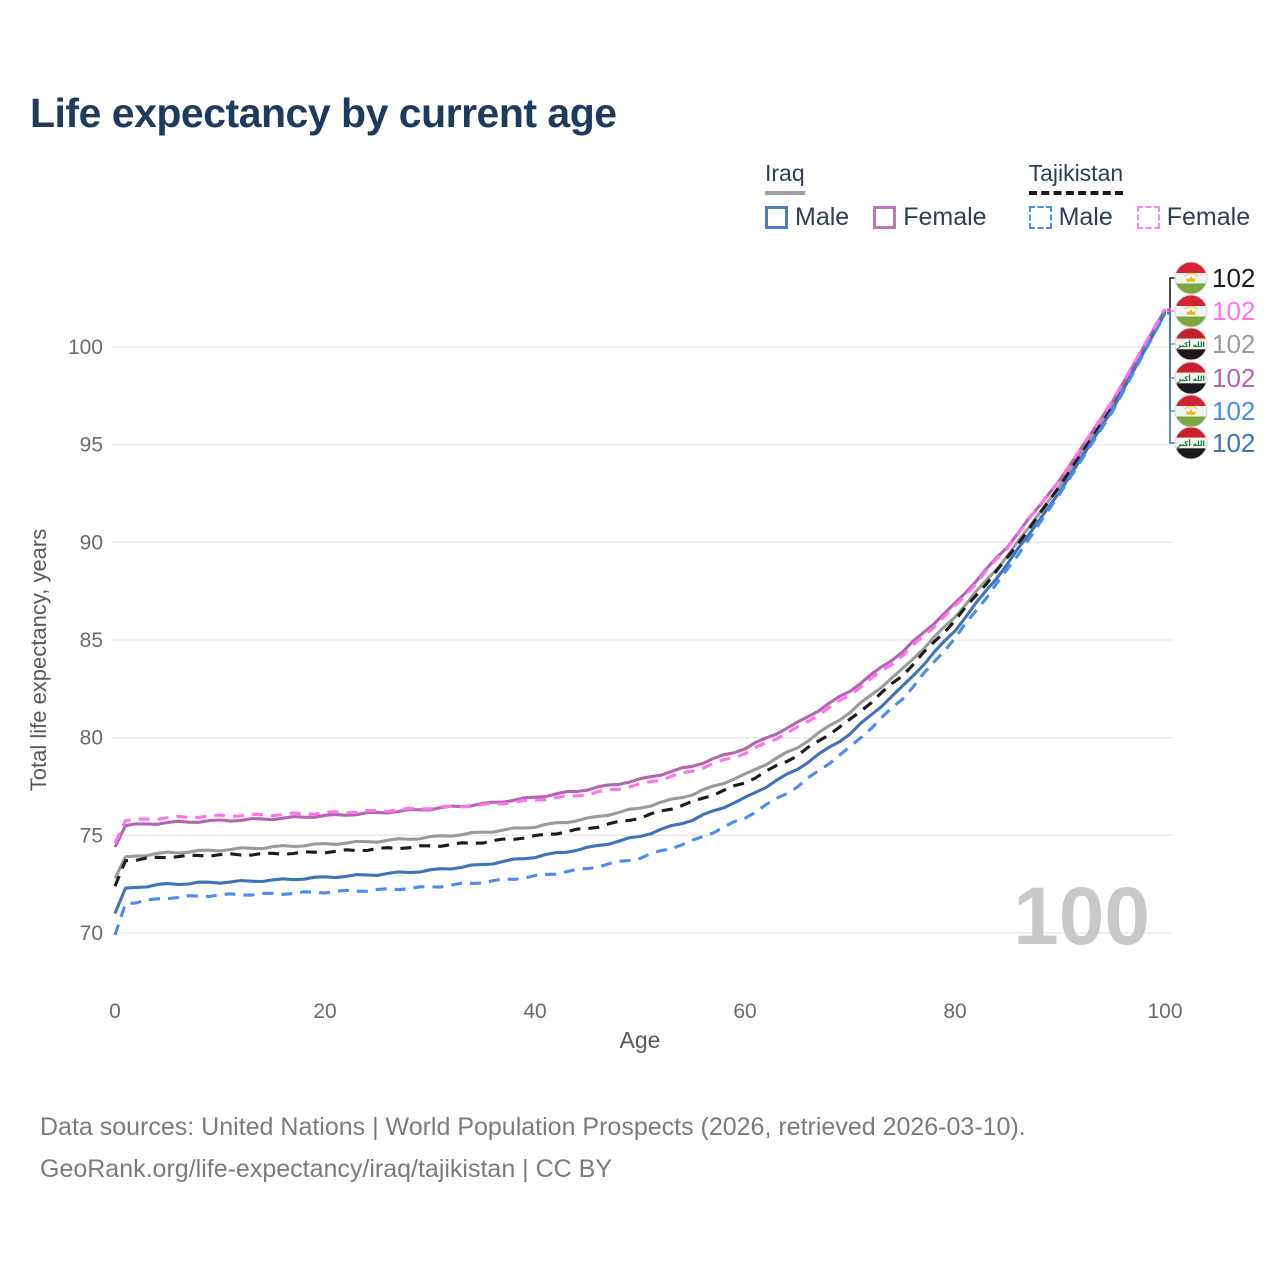 This screenshot has height=1280, width=1280. I want to click on legend-item-tajikistan-male: Male, so click(1070, 217).